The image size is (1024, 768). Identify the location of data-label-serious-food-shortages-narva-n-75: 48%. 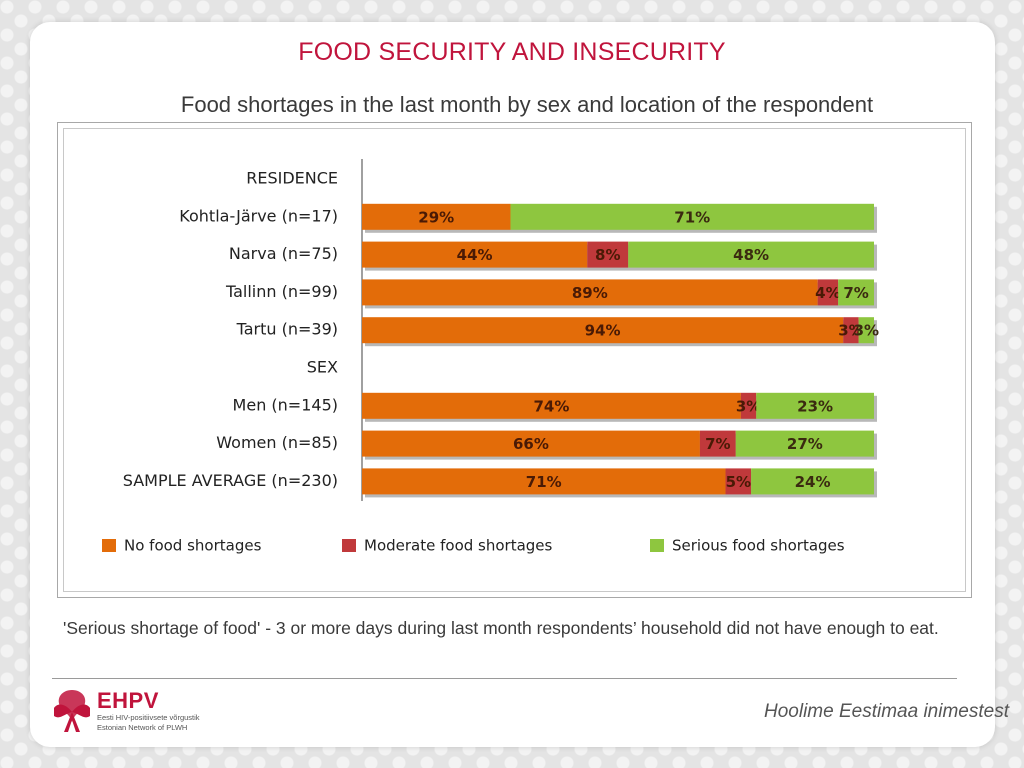
(751, 255).